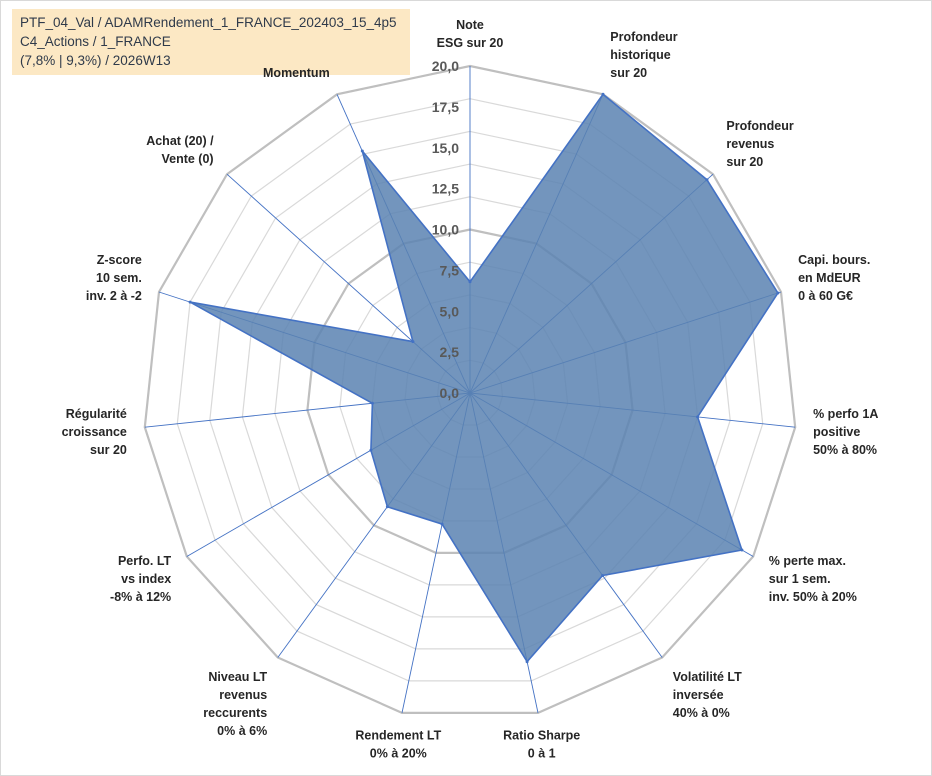  I want to click on axis-label: Capi. bours., so click(834, 260).